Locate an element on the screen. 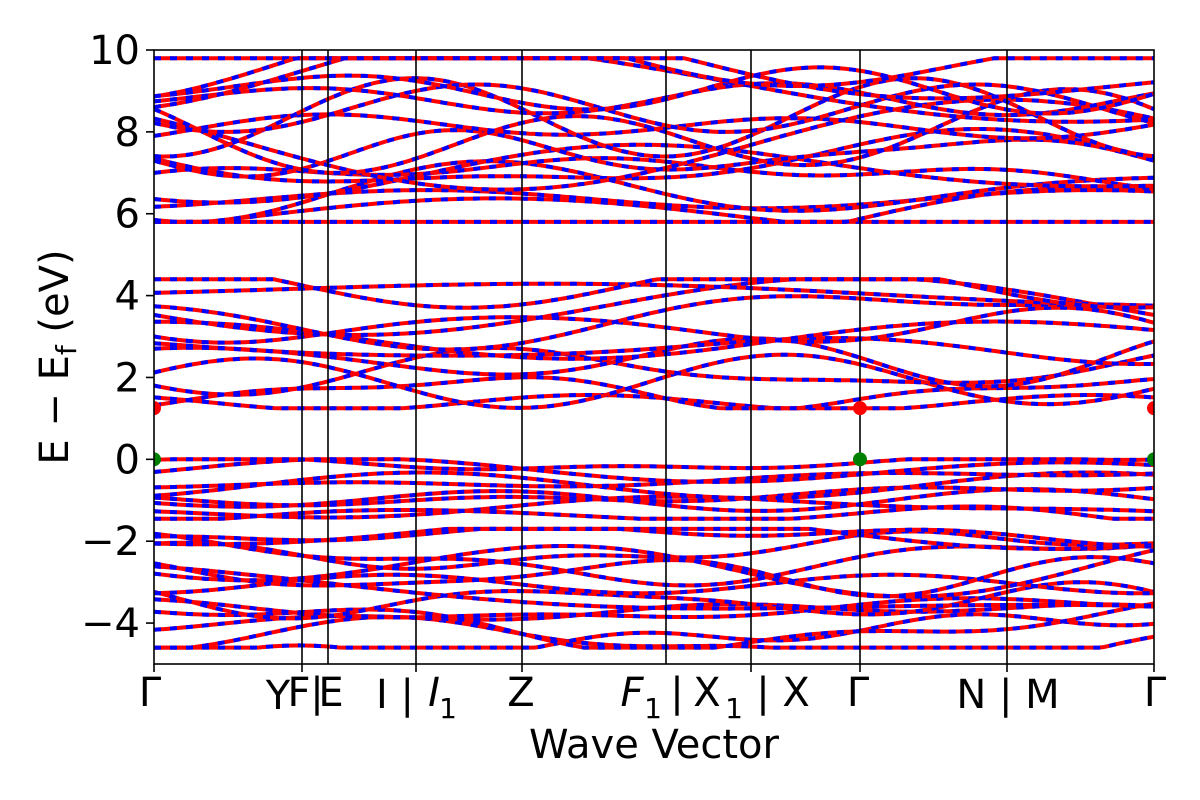  x-tick-label-f: F is located at coordinates (298, 693).